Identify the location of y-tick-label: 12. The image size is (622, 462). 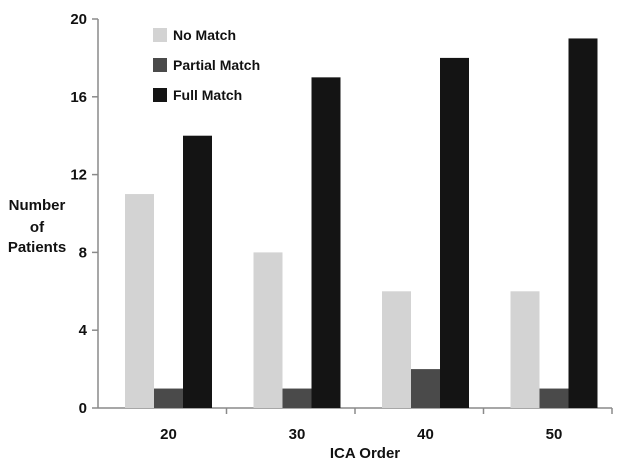
(78, 175).